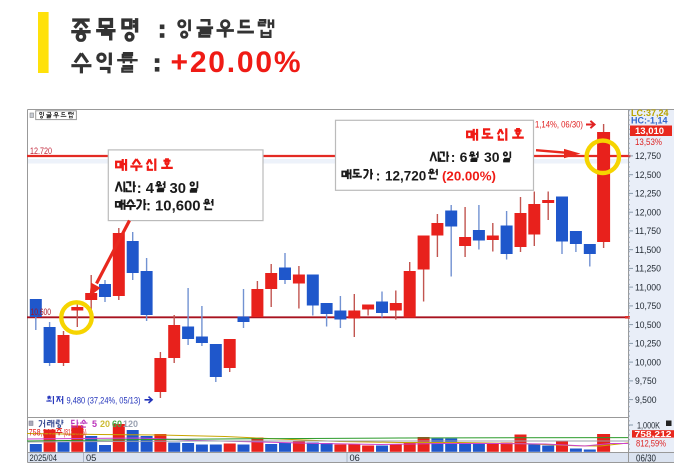  Describe the element at coordinates (104, 400) in the screenshot. I see `svg-text: 9,480 (37,24%, 05/13)` at that location.